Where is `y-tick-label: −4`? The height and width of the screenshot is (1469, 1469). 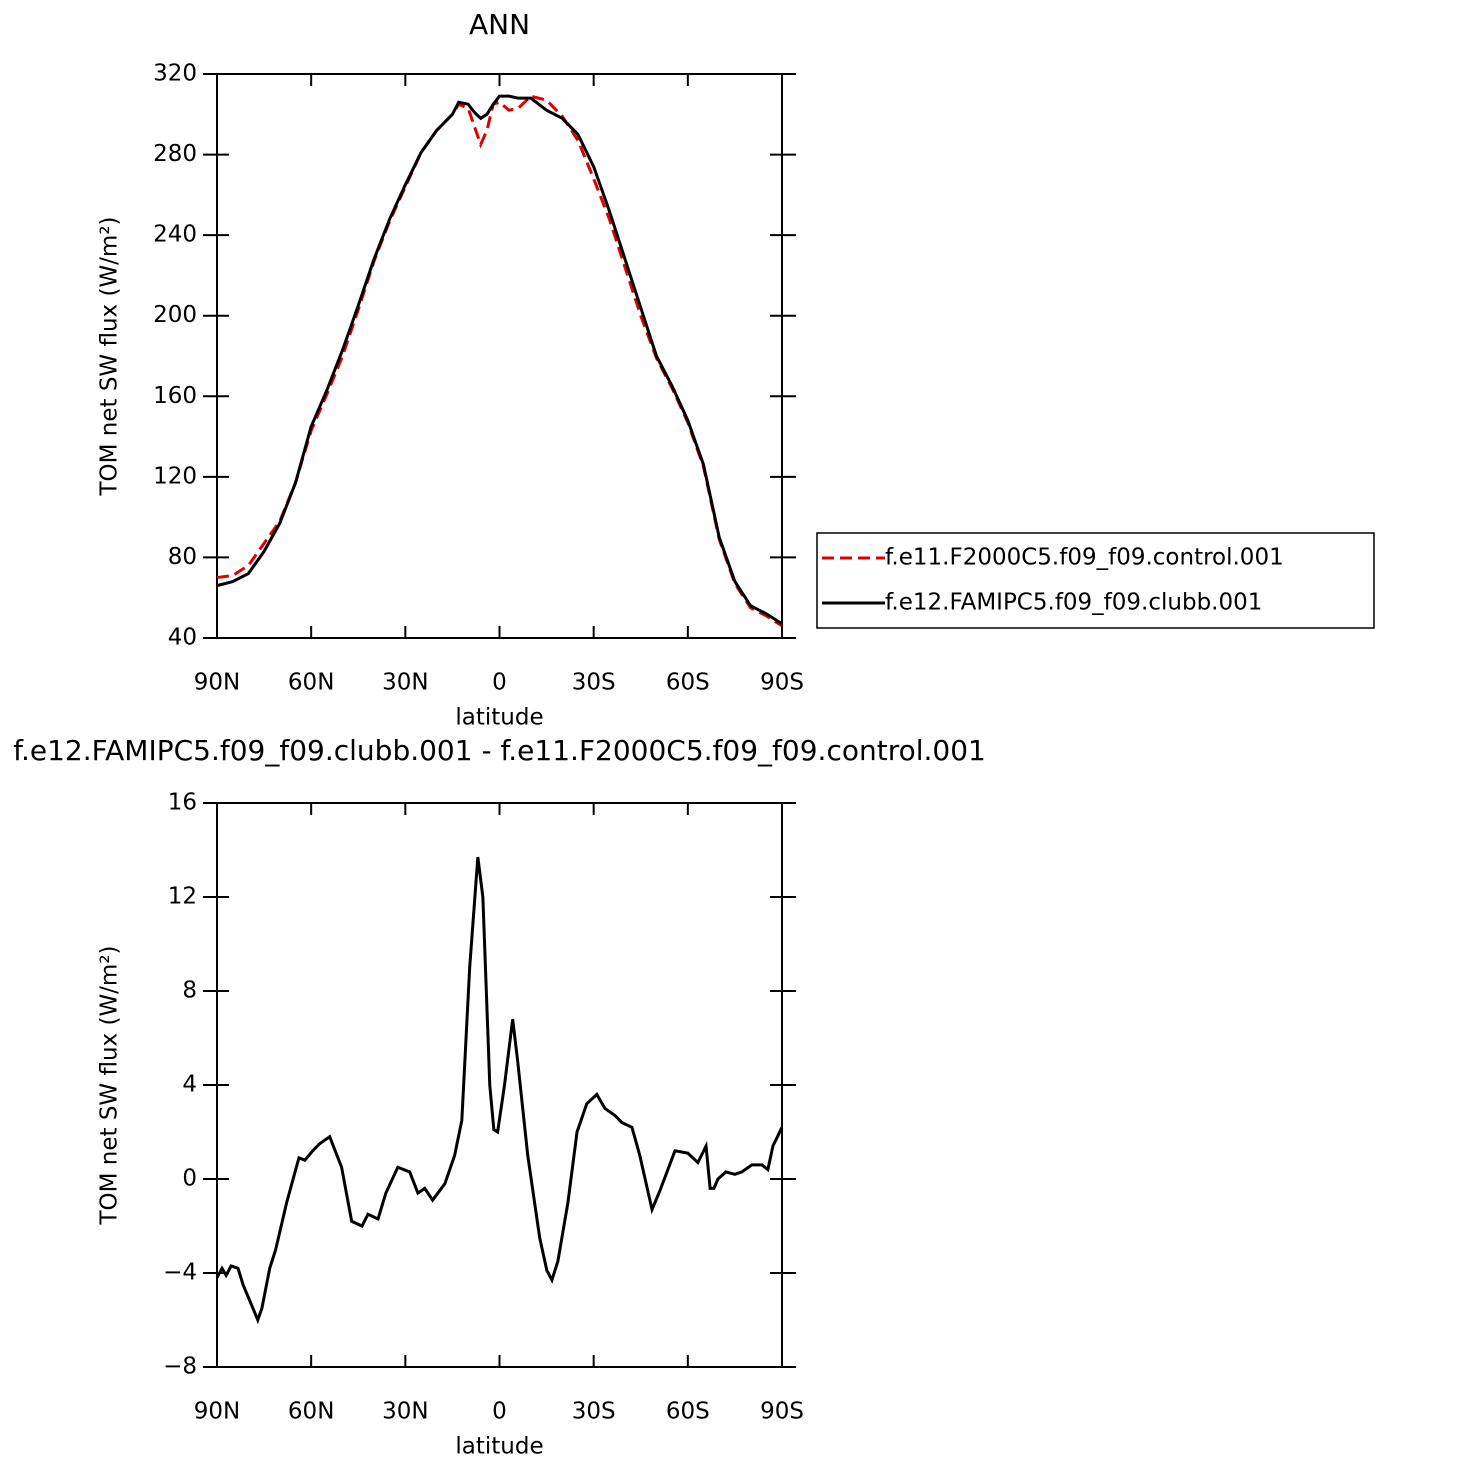 y-tick-label: −4 is located at coordinates (180, 1273).